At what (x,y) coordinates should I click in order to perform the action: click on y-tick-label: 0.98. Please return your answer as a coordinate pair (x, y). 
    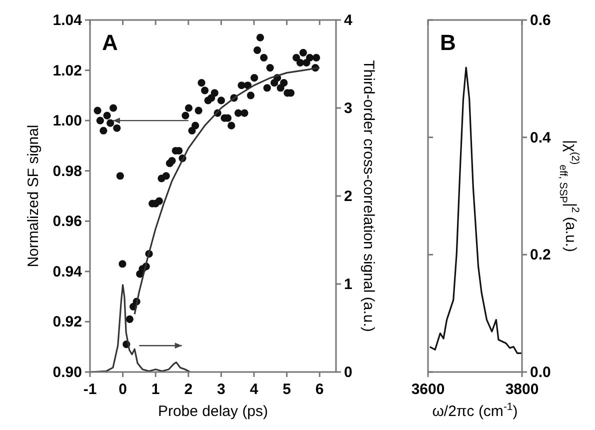
    Looking at the image, I should click on (67, 171).